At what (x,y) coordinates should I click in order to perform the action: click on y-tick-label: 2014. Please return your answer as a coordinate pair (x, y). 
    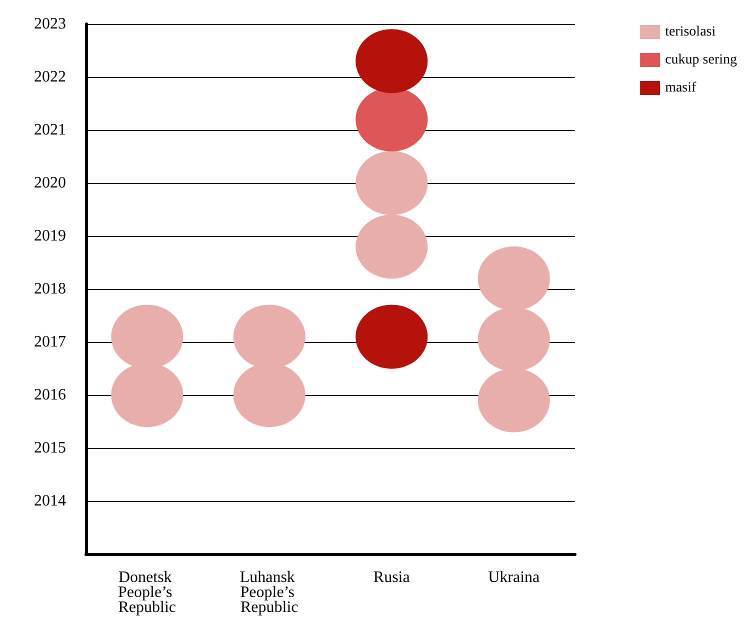
    Looking at the image, I should click on (50, 501).